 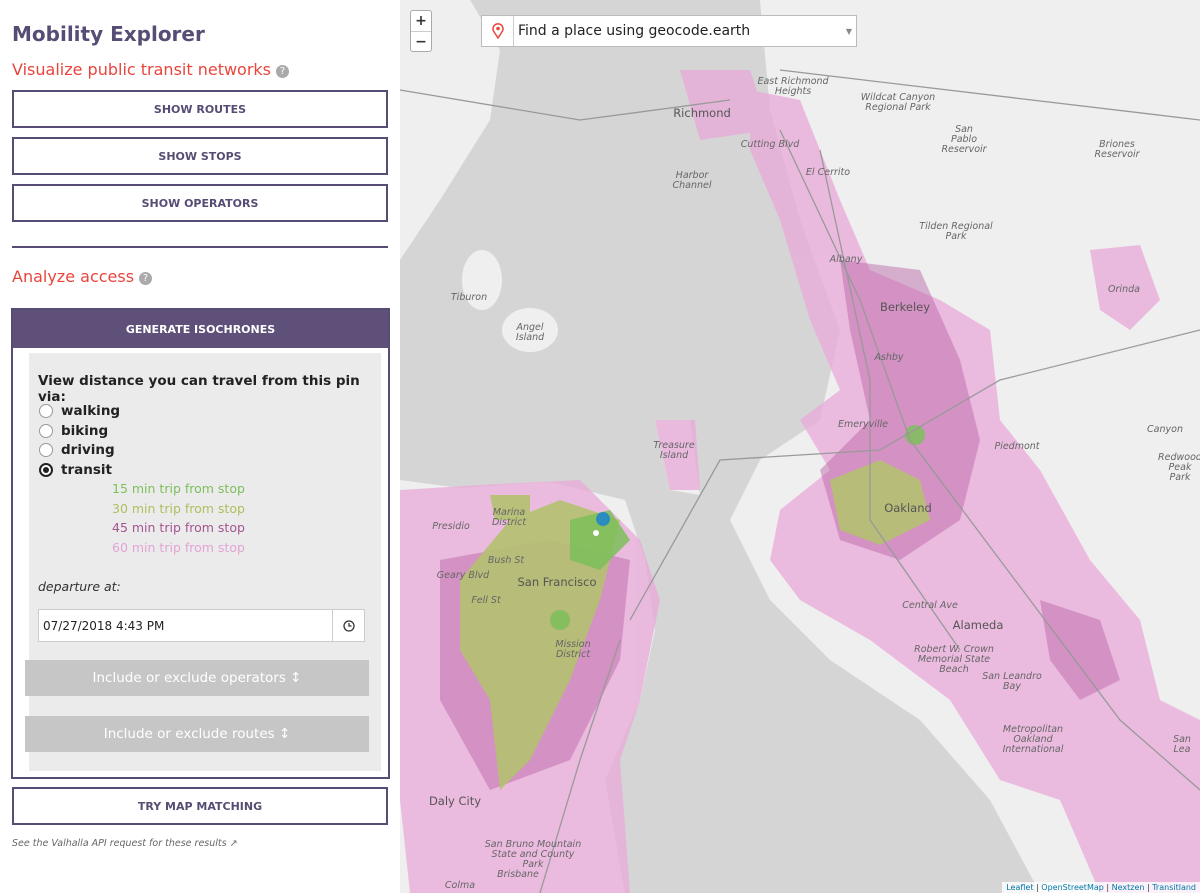 What do you see at coordinates (533, 854) in the screenshot?
I see `map-label: San Bruno Mountain State and County Park` at bounding box center [533, 854].